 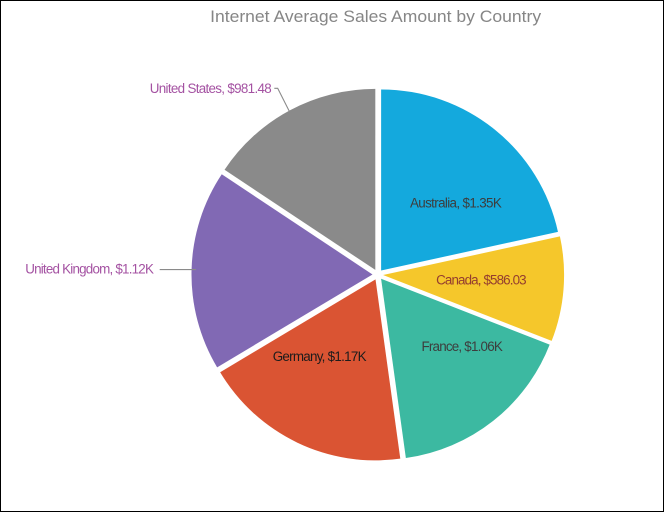 What do you see at coordinates (211, 88) in the screenshot?
I see `svg-text: United States, $981.48` at bounding box center [211, 88].